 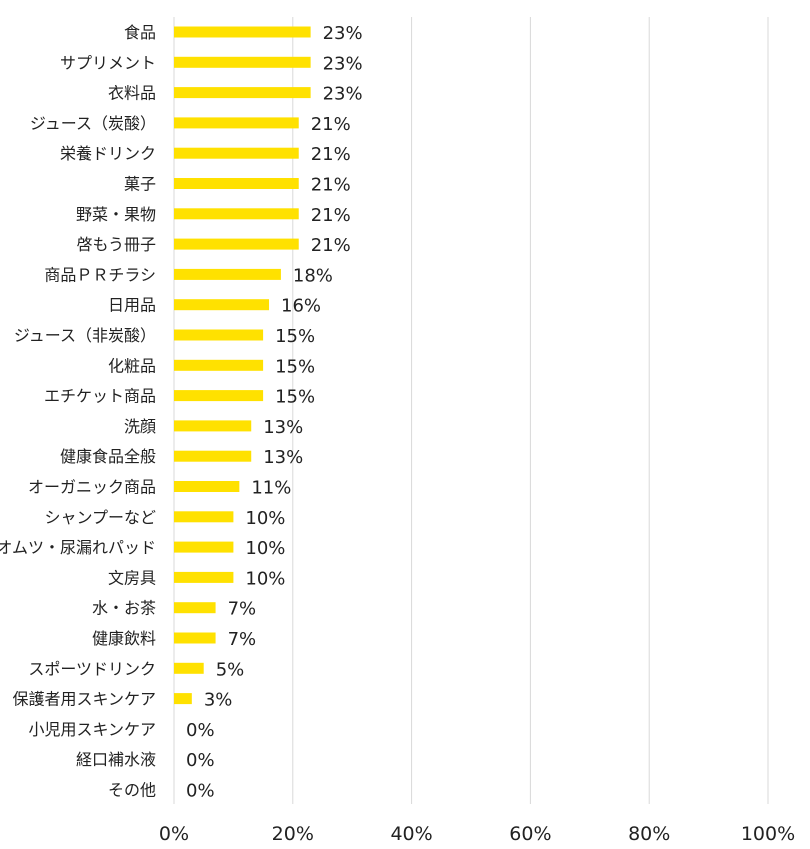 What do you see at coordinates (140, 184) in the screenshot?
I see `category-label: 菓子` at bounding box center [140, 184].